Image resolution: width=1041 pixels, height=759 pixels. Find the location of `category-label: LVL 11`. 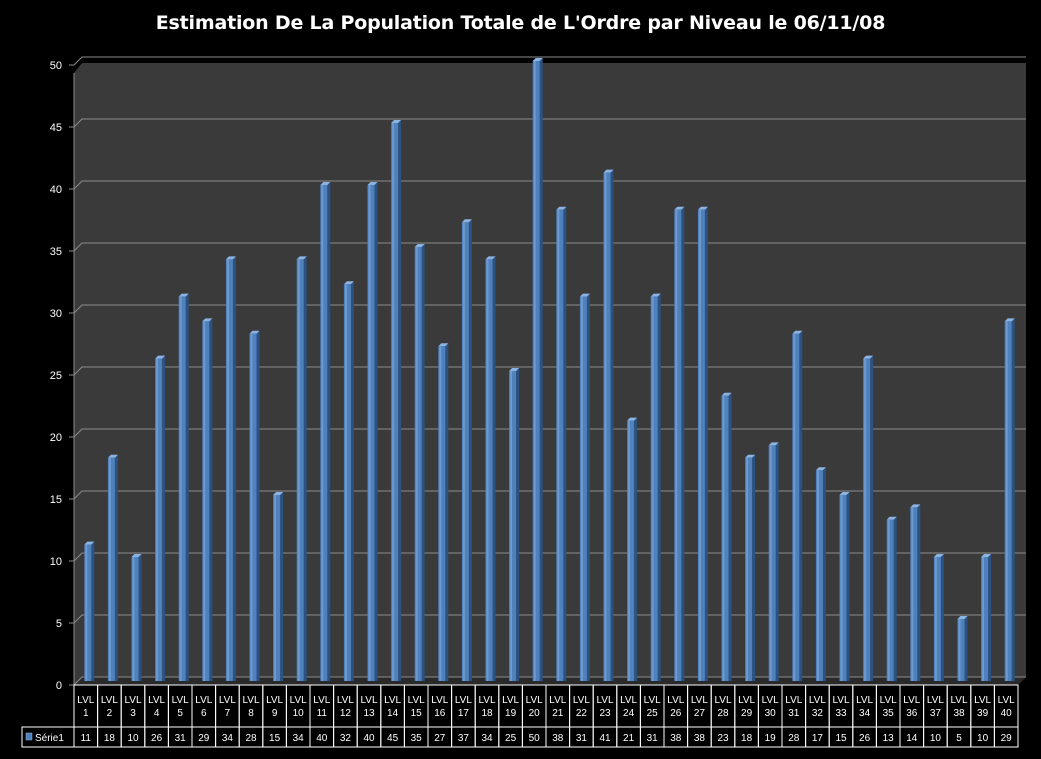

category-label: LVL 11 is located at coordinates (321, 707).